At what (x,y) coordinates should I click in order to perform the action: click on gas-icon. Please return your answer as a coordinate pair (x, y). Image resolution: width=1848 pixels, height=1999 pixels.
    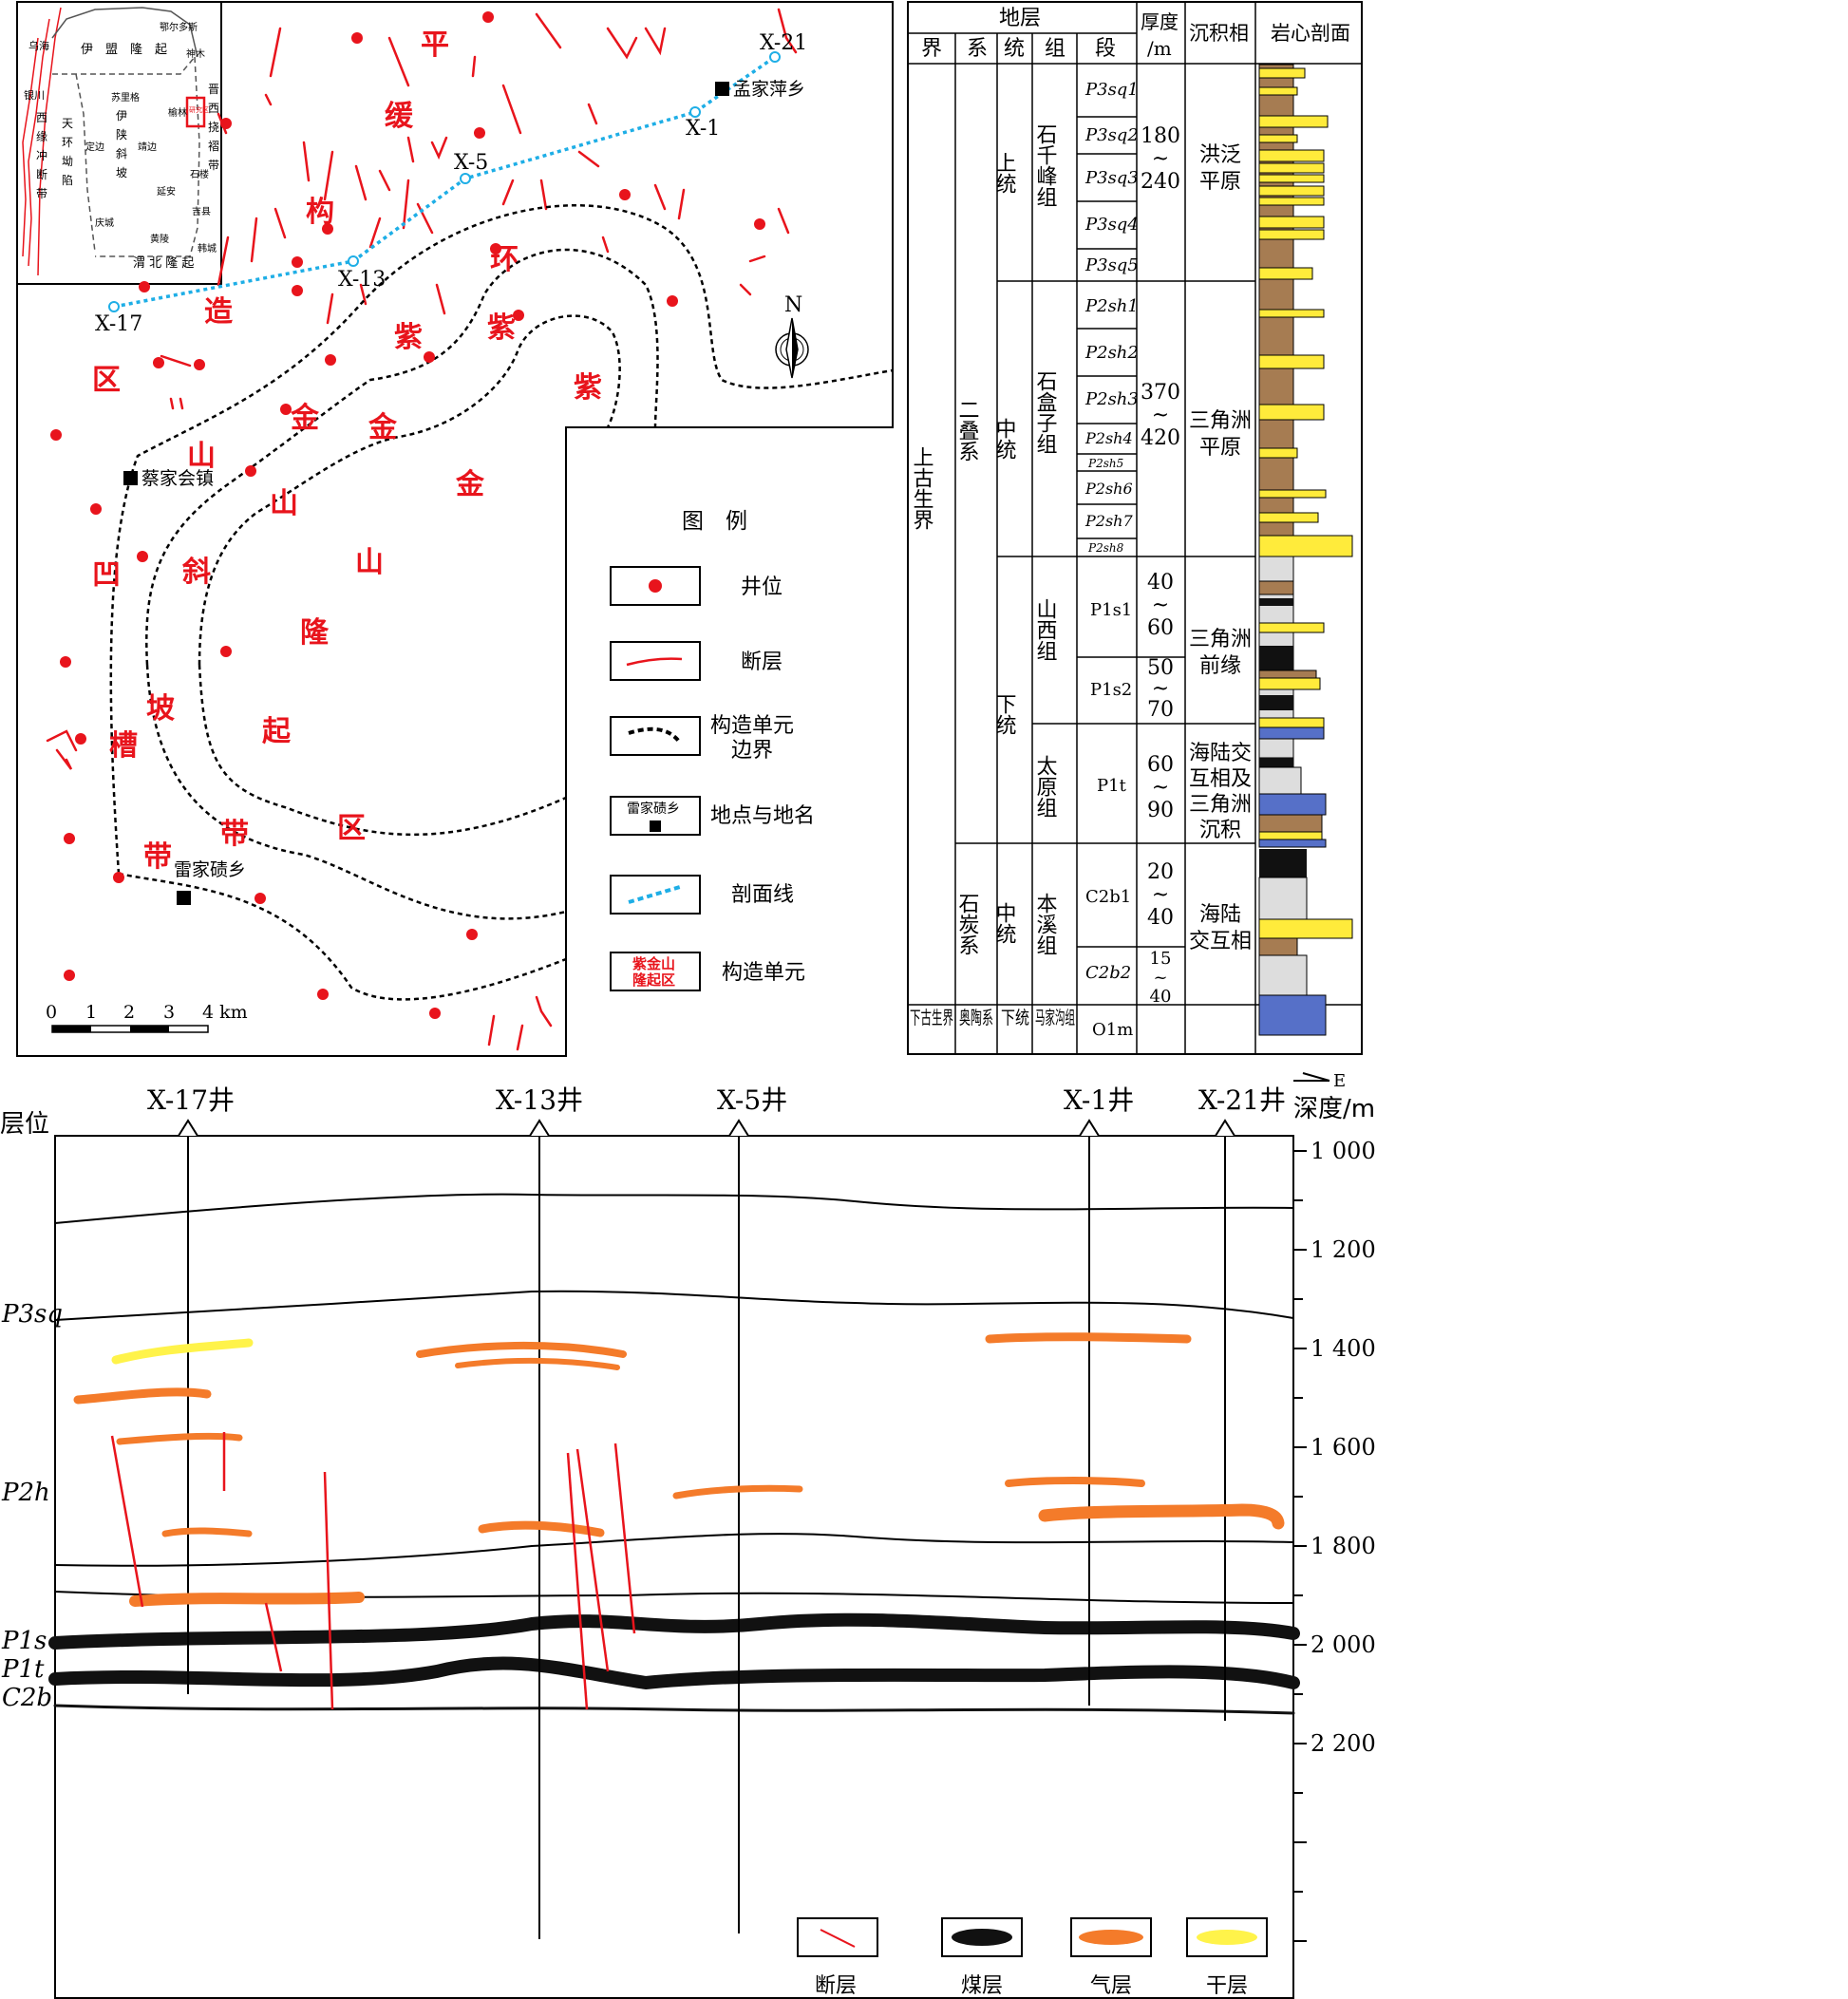
    Looking at the image, I should click on (1111, 1937).